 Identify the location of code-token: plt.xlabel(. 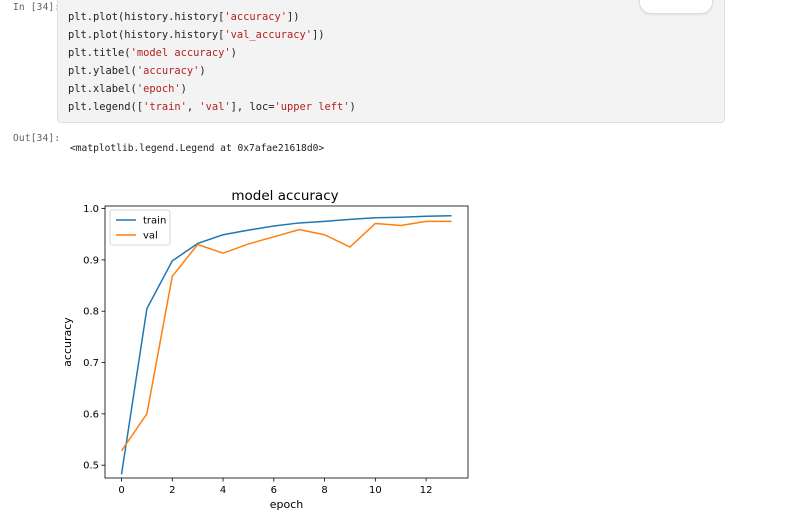
(102, 88).